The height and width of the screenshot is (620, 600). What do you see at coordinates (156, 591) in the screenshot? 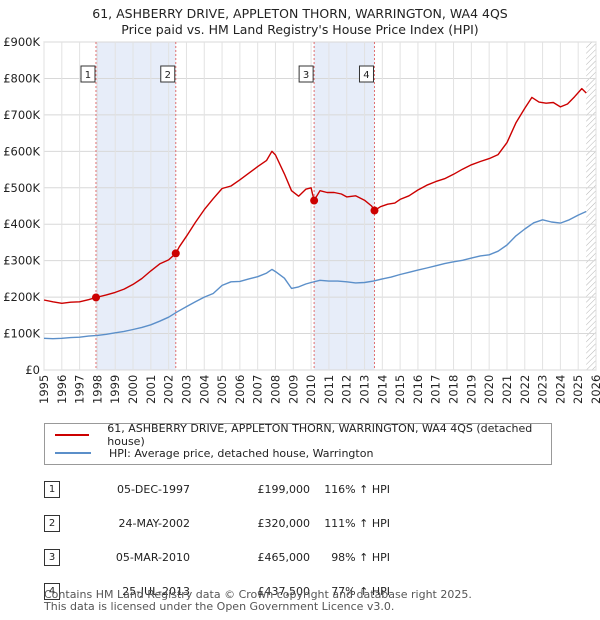
I see `transaction-date: 25-JUL-2013` at bounding box center [156, 591].